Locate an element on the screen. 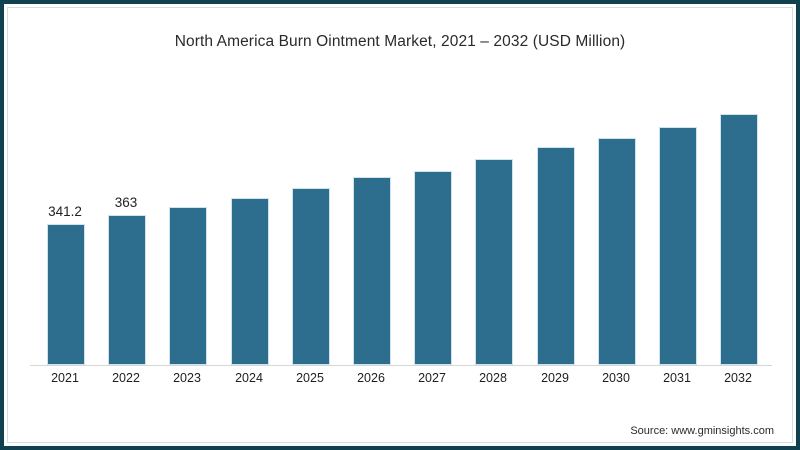 The image size is (800, 450). x-tick-label-2023: 2023 is located at coordinates (187, 378).